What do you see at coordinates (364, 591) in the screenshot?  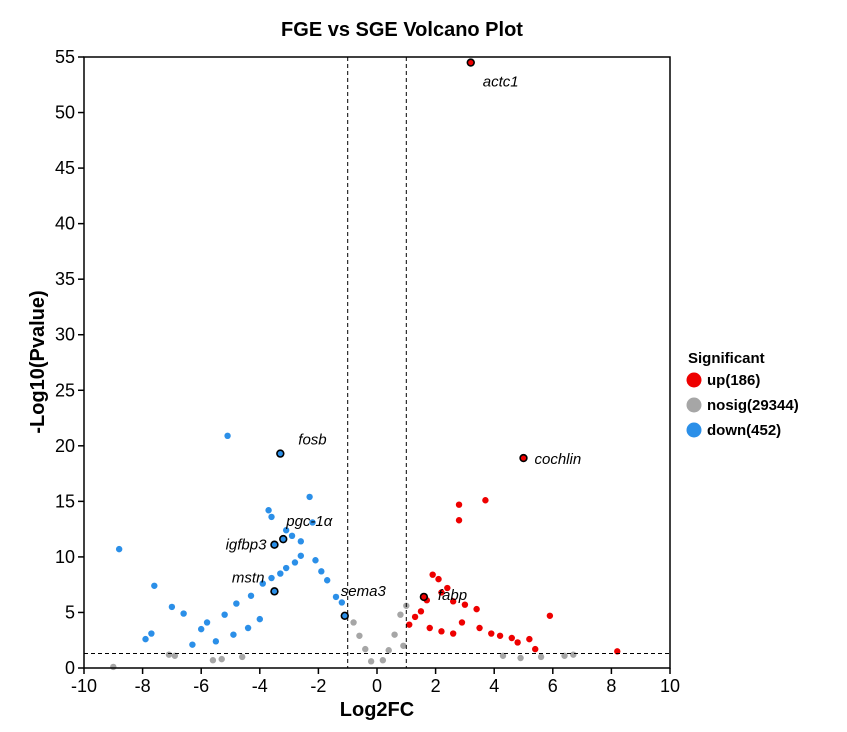 I see `gene-label: sema3` at bounding box center [364, 591].